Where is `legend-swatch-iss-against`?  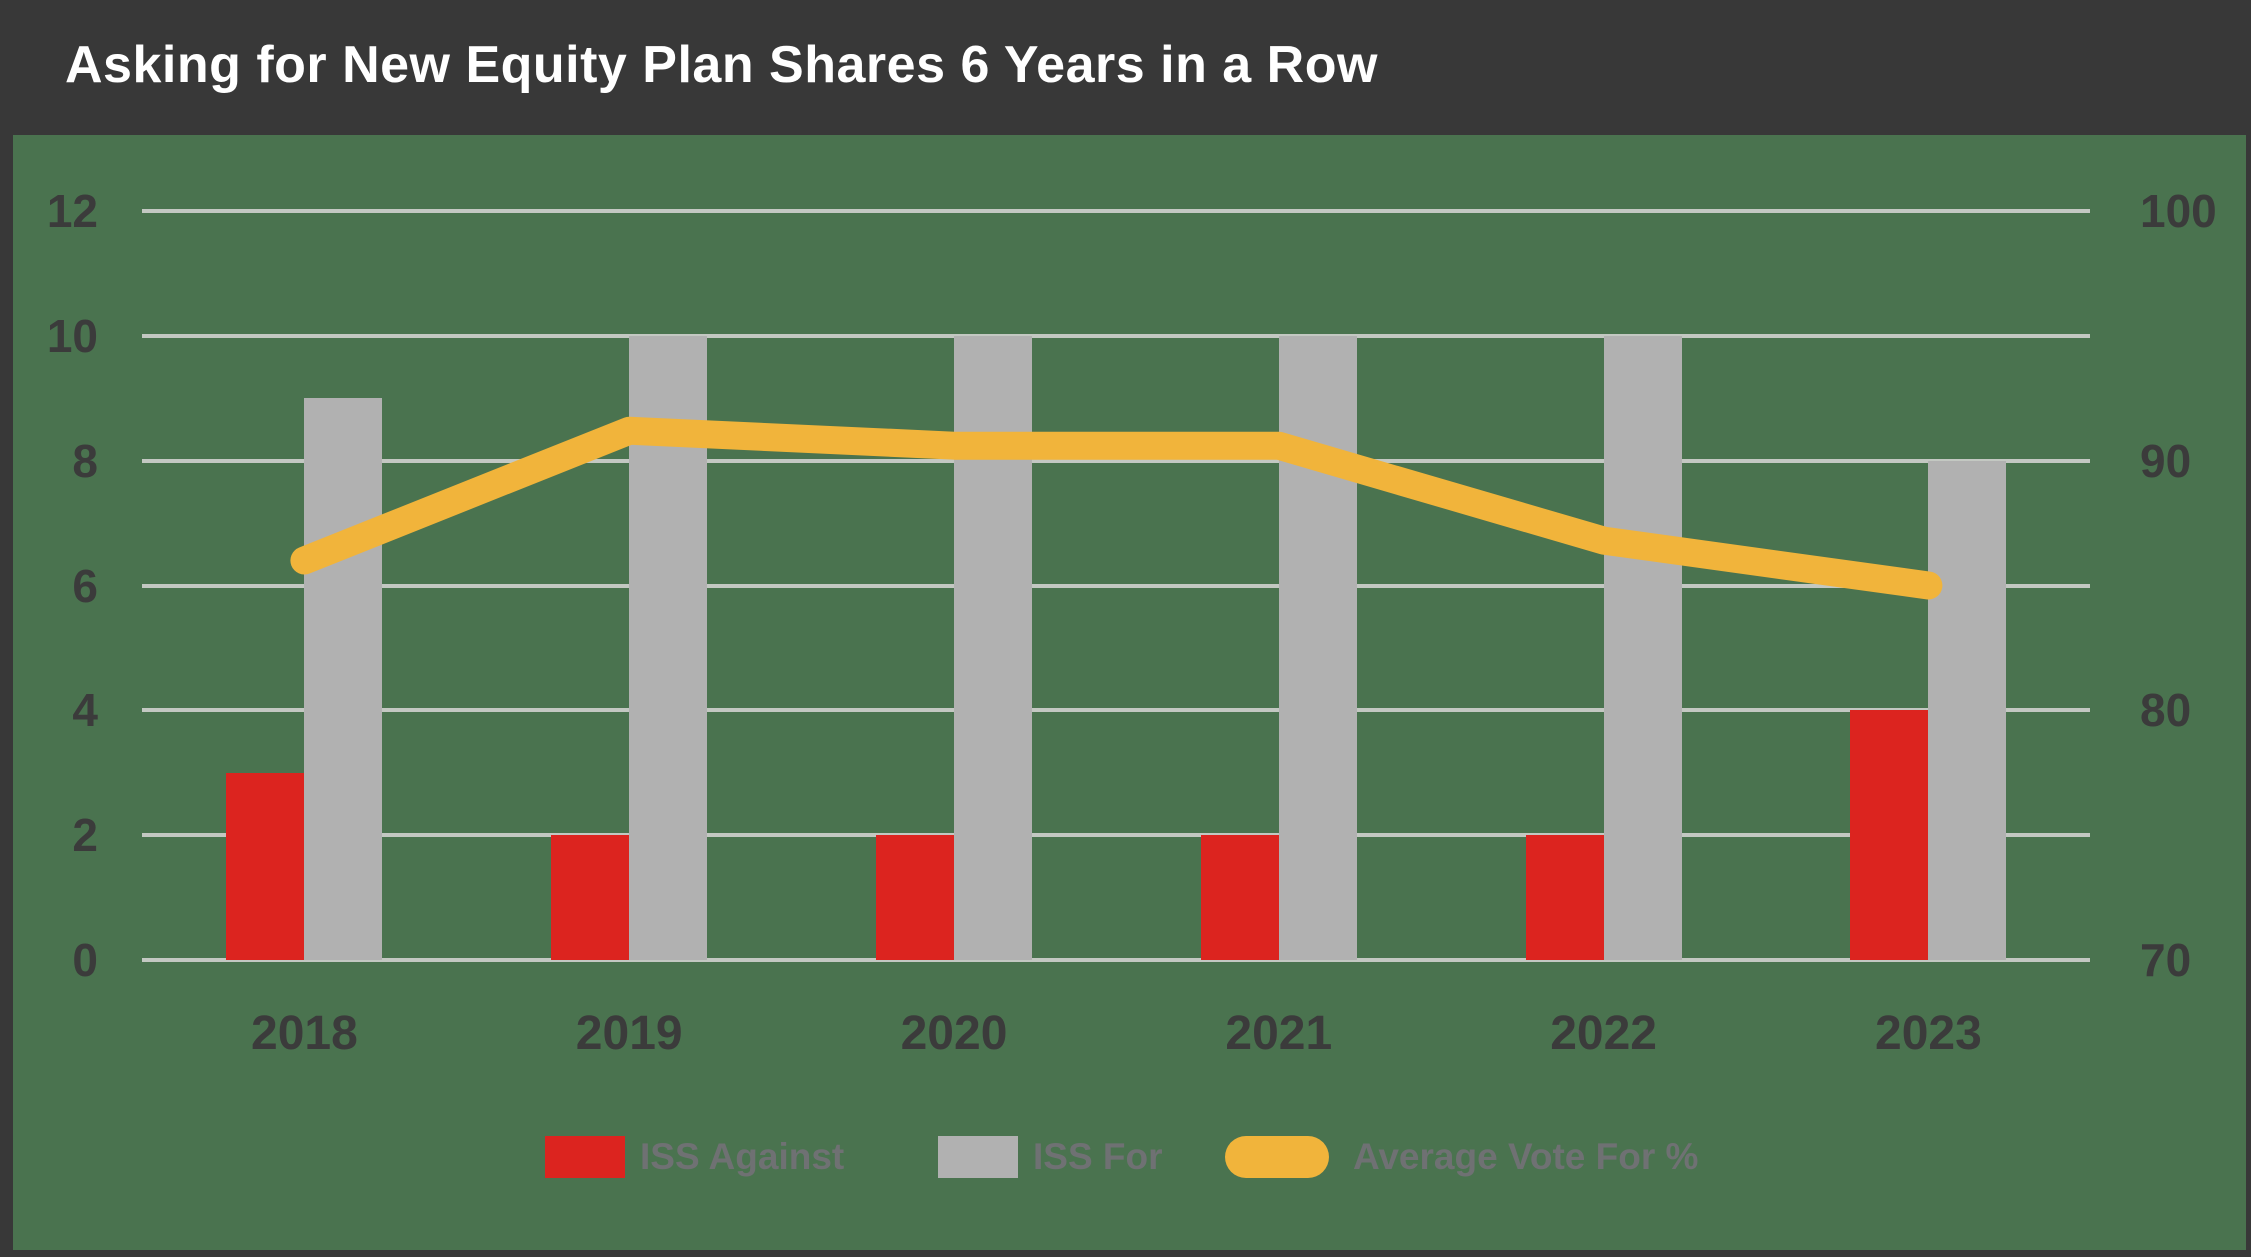 legend-swatch-iss-against is located at coordinates (585, 1157).